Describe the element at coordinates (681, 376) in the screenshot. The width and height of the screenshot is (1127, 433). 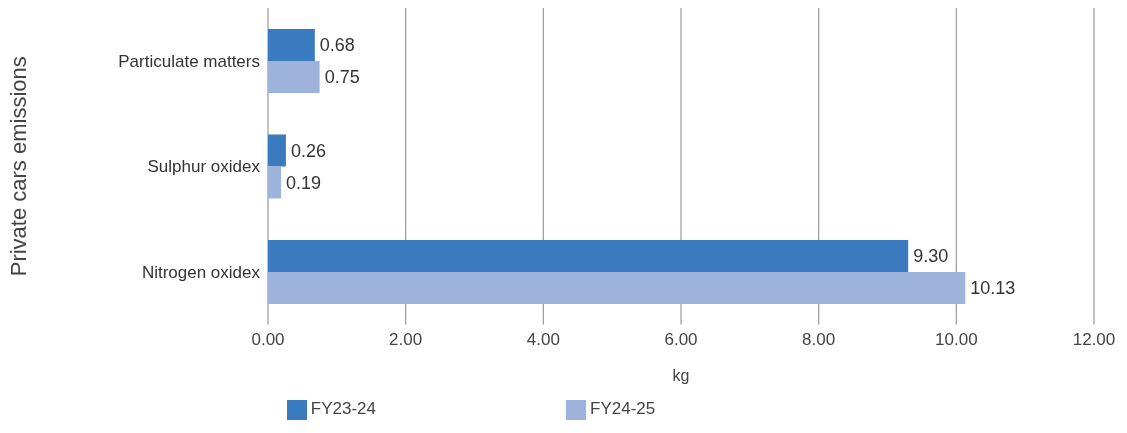
I see `x-axis-title: kg` at that location.